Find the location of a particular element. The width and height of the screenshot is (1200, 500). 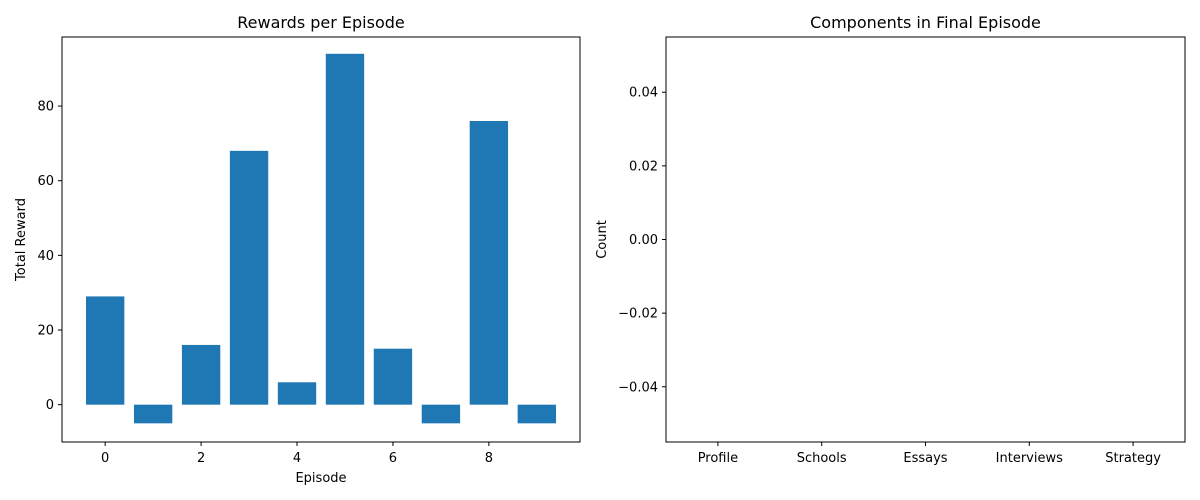

y-tick-label: 0 is located at coordinates (50, 405).